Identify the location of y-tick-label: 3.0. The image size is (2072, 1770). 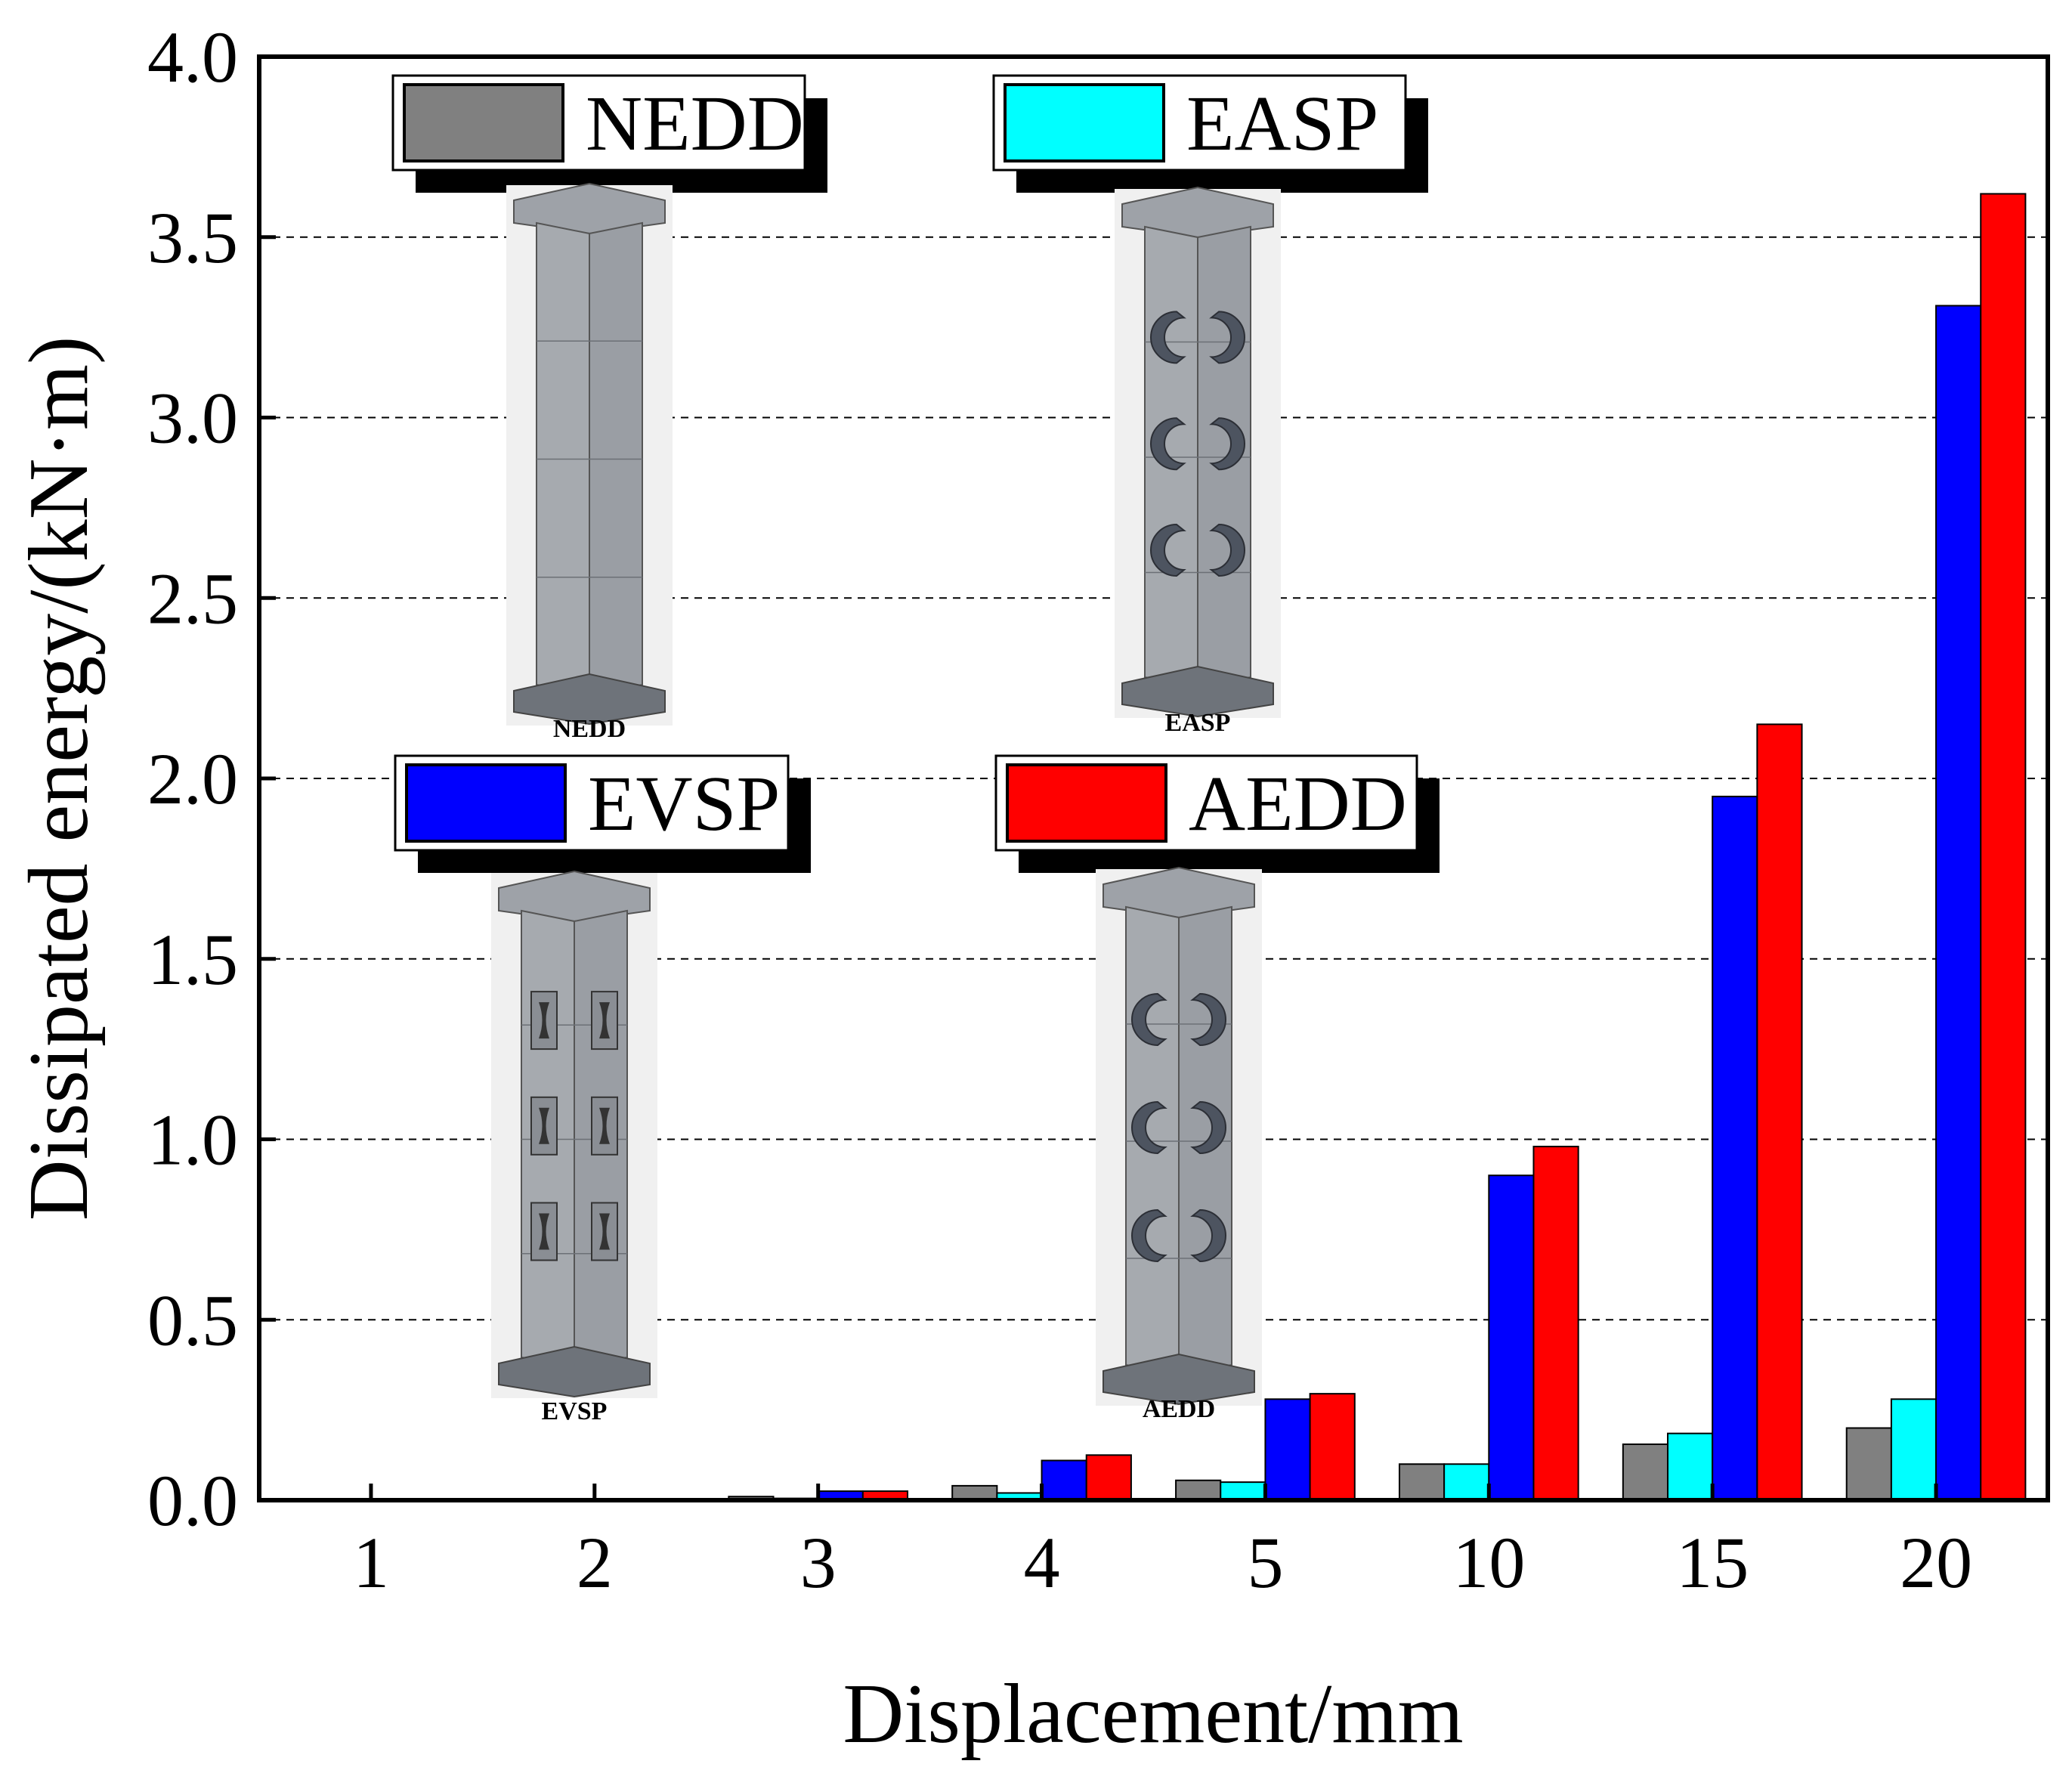
(192, 419).